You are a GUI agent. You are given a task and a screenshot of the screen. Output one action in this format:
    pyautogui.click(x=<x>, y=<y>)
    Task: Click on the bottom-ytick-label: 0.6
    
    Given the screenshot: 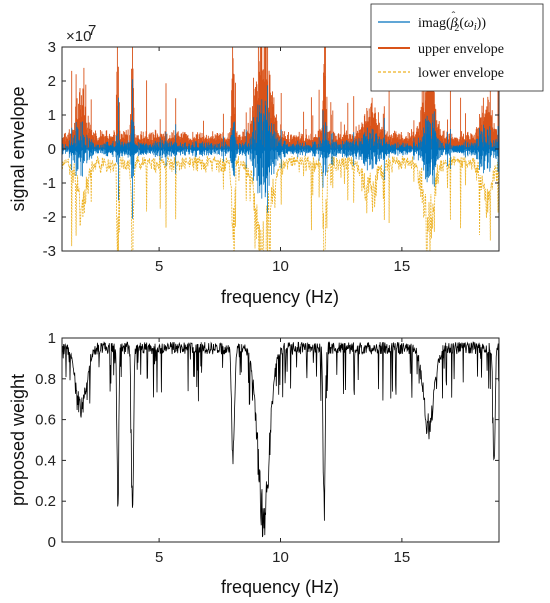 What is the action you would take?
    pyautogui.click(x=45, y=420)
    